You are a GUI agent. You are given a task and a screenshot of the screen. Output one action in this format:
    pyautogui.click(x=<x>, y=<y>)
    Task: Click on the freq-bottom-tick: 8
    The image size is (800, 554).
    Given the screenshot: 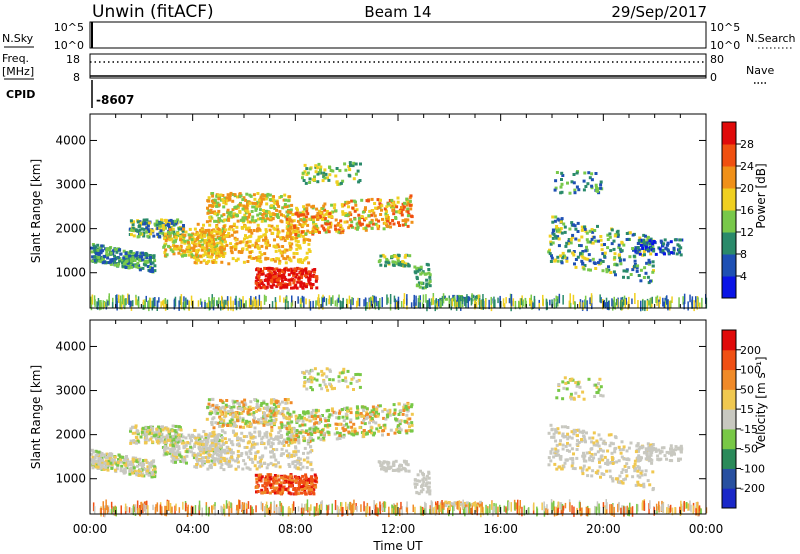 What is the action you would take?
    pyautogui.click(x=76, y=77)
    